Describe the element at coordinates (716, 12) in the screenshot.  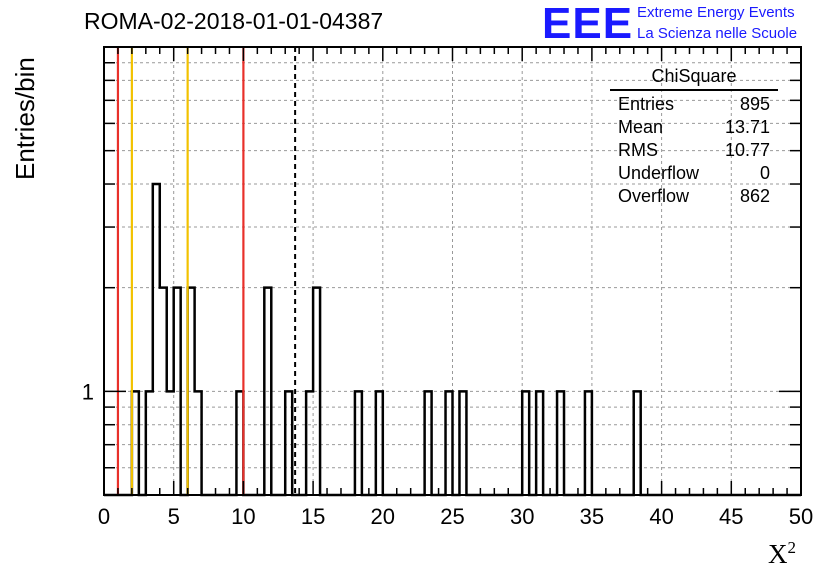
I see `logo-line-1: Extreme Energy Events` at that location.